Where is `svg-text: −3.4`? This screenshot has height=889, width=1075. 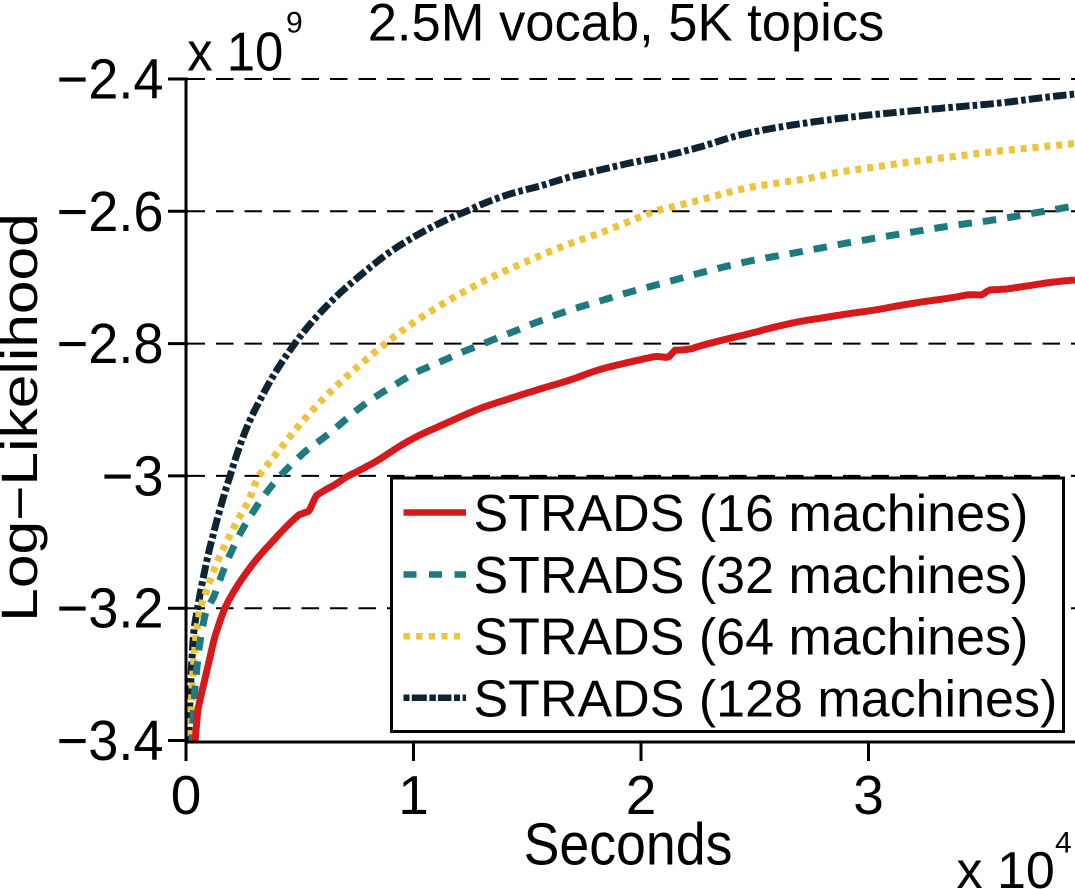 svg-text: −3.4 is located at coordinates (110, 741).